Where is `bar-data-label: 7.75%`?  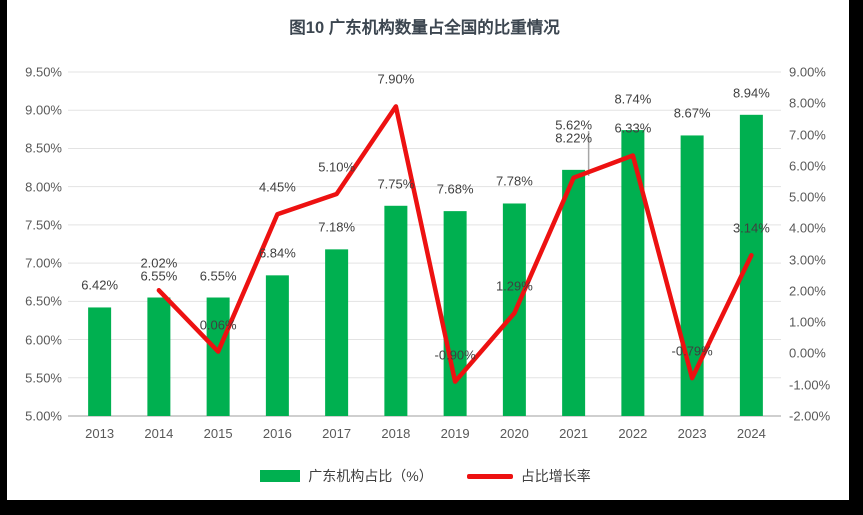
bar-data-label: 7.75% is located at coordinates (396, 184).